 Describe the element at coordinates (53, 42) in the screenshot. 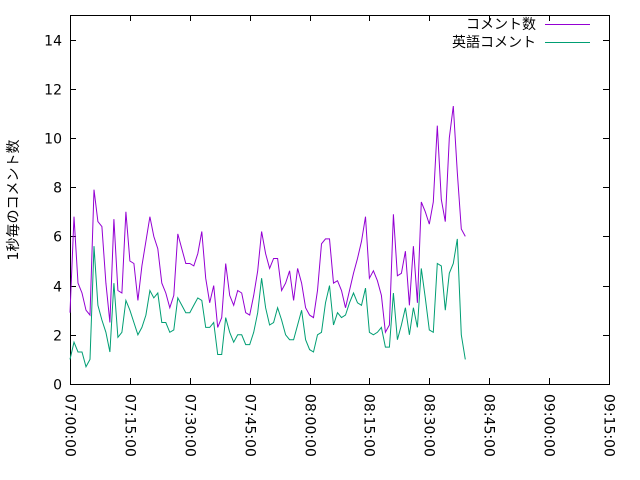

I see `y-tick-label: 14` at that location.